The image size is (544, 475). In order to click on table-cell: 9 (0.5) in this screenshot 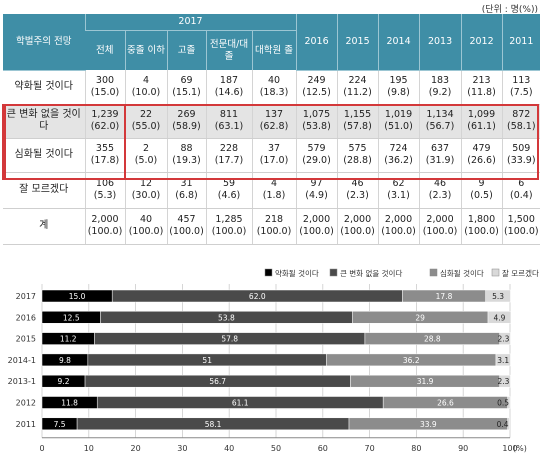, I will do `click(481, 190)`.